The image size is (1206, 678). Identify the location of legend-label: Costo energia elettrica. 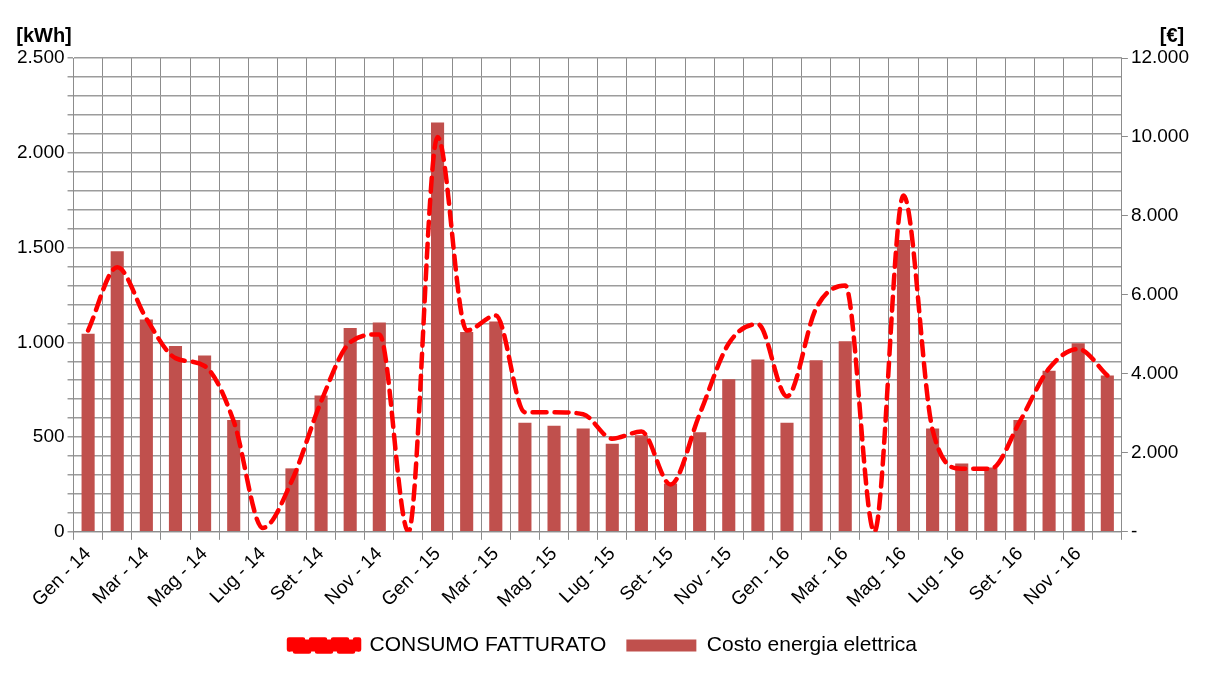
(812, 644).